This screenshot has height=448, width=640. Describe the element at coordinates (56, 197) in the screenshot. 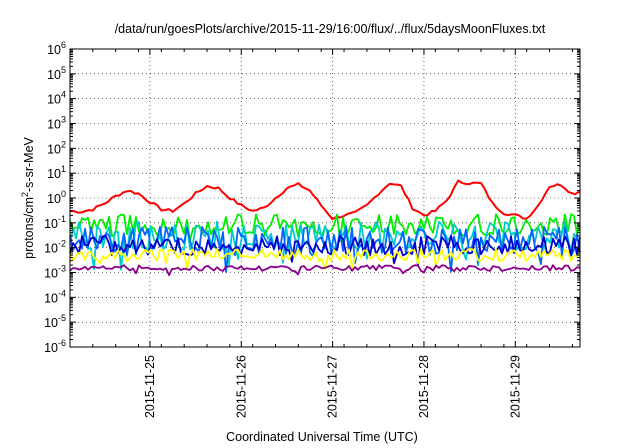

I see `y-tick-label: 10⁰` at that location.